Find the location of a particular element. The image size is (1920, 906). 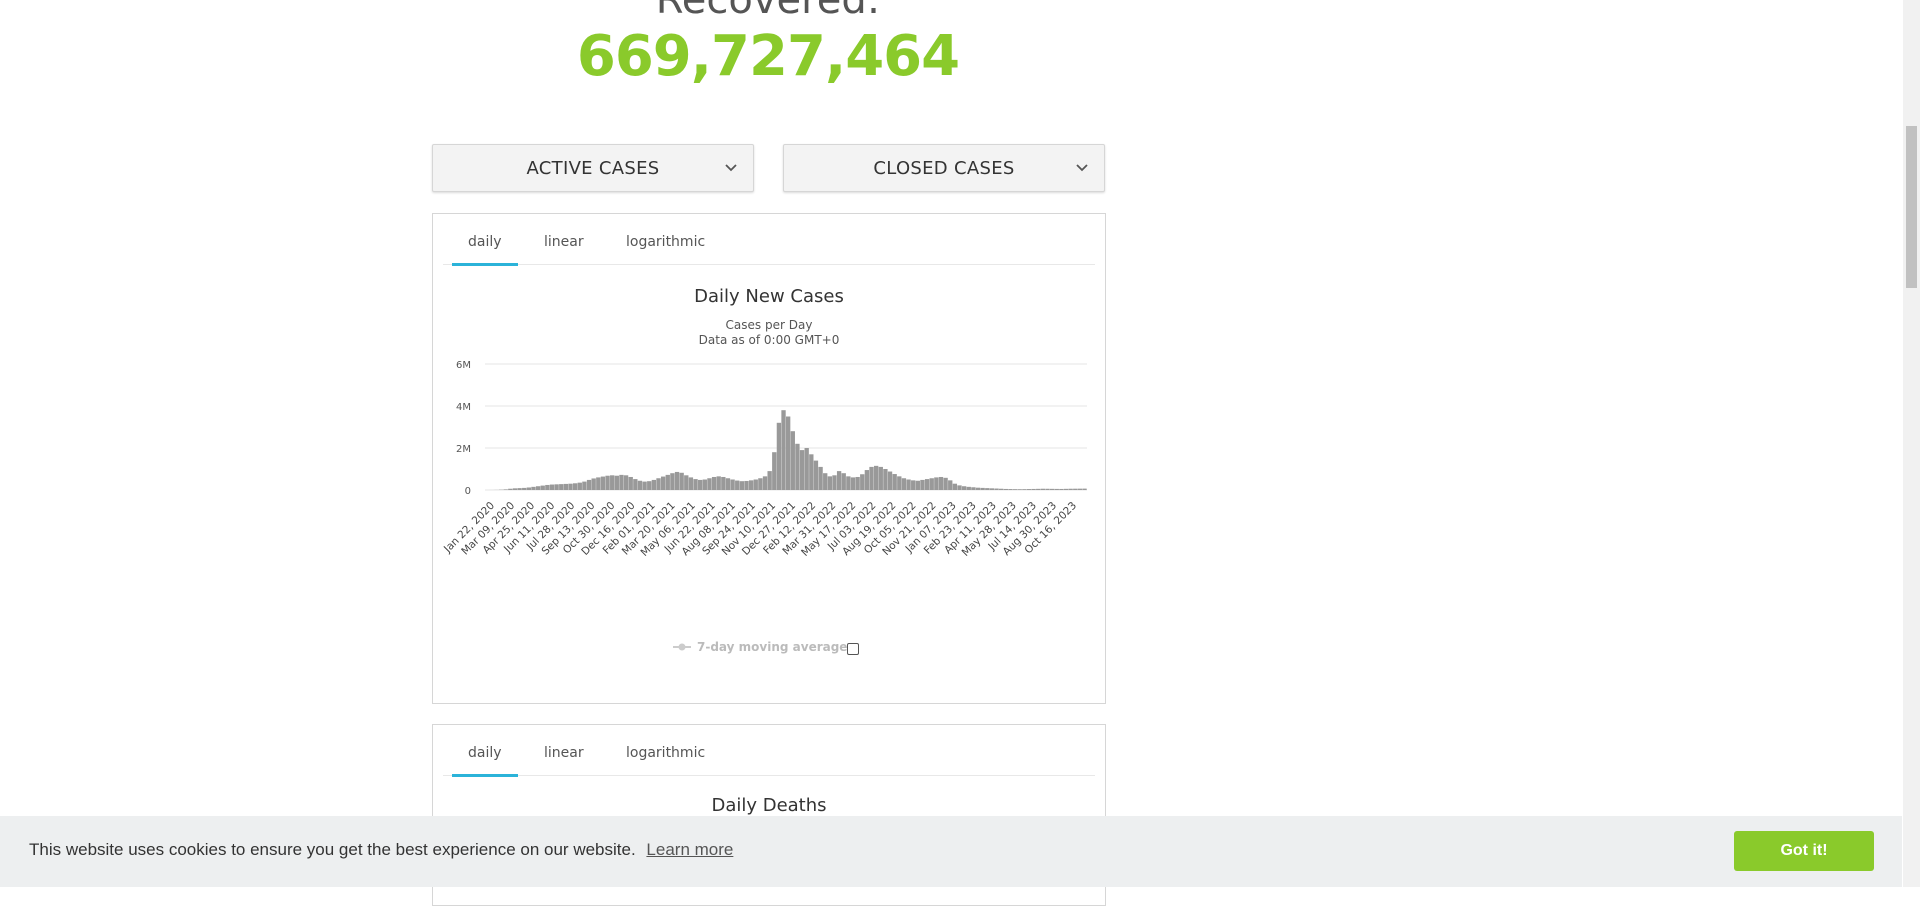

scrollbar-thumb is located at coordinates (1911, 207).